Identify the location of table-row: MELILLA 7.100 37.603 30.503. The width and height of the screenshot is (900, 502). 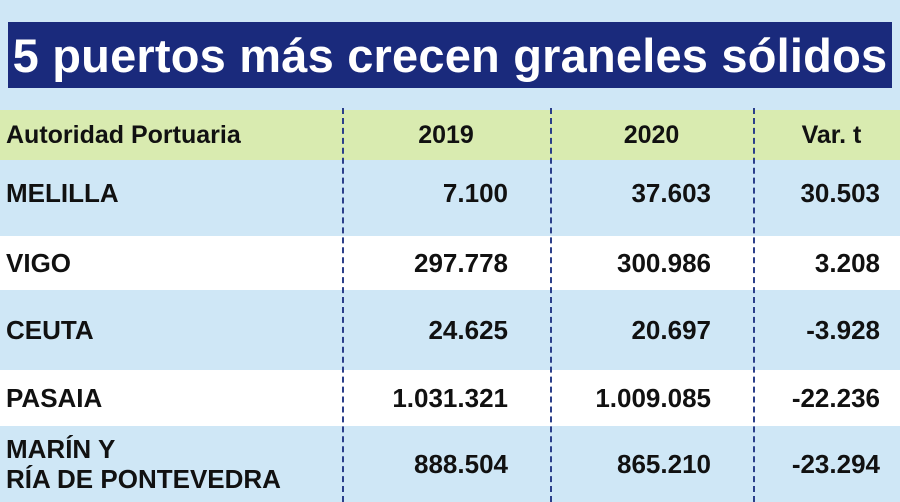
(450, 193).